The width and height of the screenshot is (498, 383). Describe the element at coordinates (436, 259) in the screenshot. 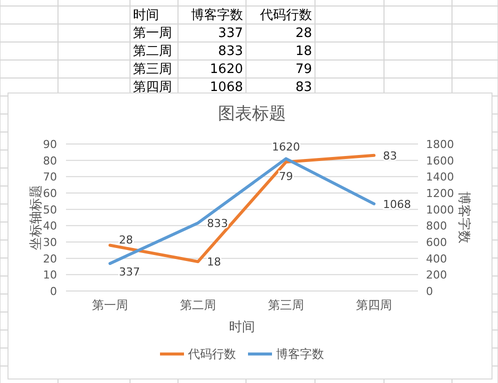

I see `y2-tick-label: 400` at that location.